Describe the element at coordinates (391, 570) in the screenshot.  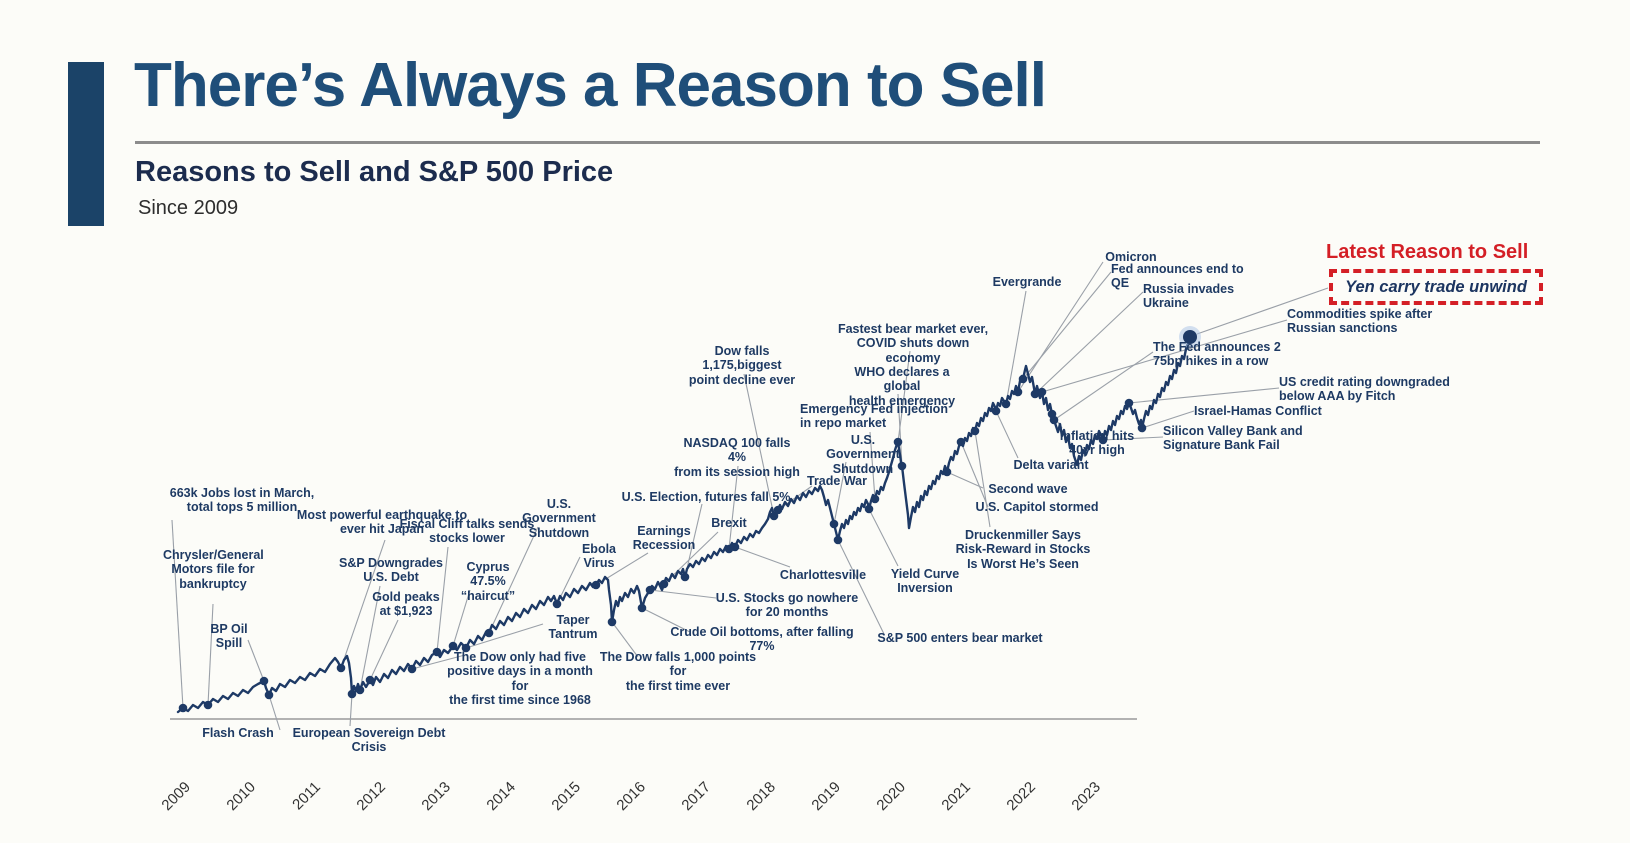
I see `event-label-sp-downgrades-us-debt: S&P Downgrades U.S. Debt` at that location.